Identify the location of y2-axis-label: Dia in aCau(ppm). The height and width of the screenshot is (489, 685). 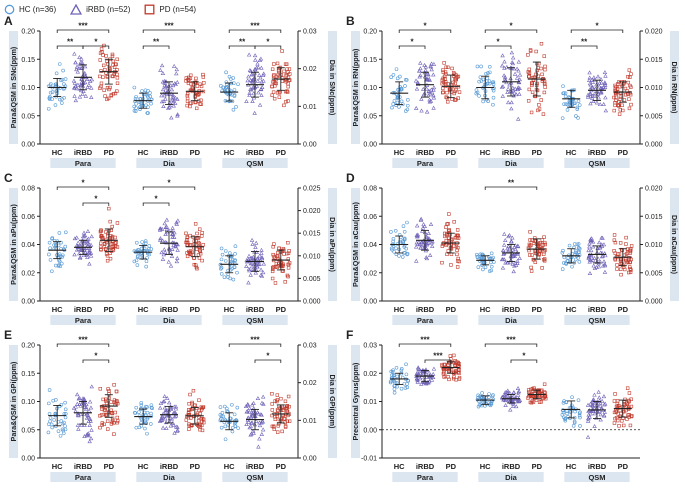
(674, 245).